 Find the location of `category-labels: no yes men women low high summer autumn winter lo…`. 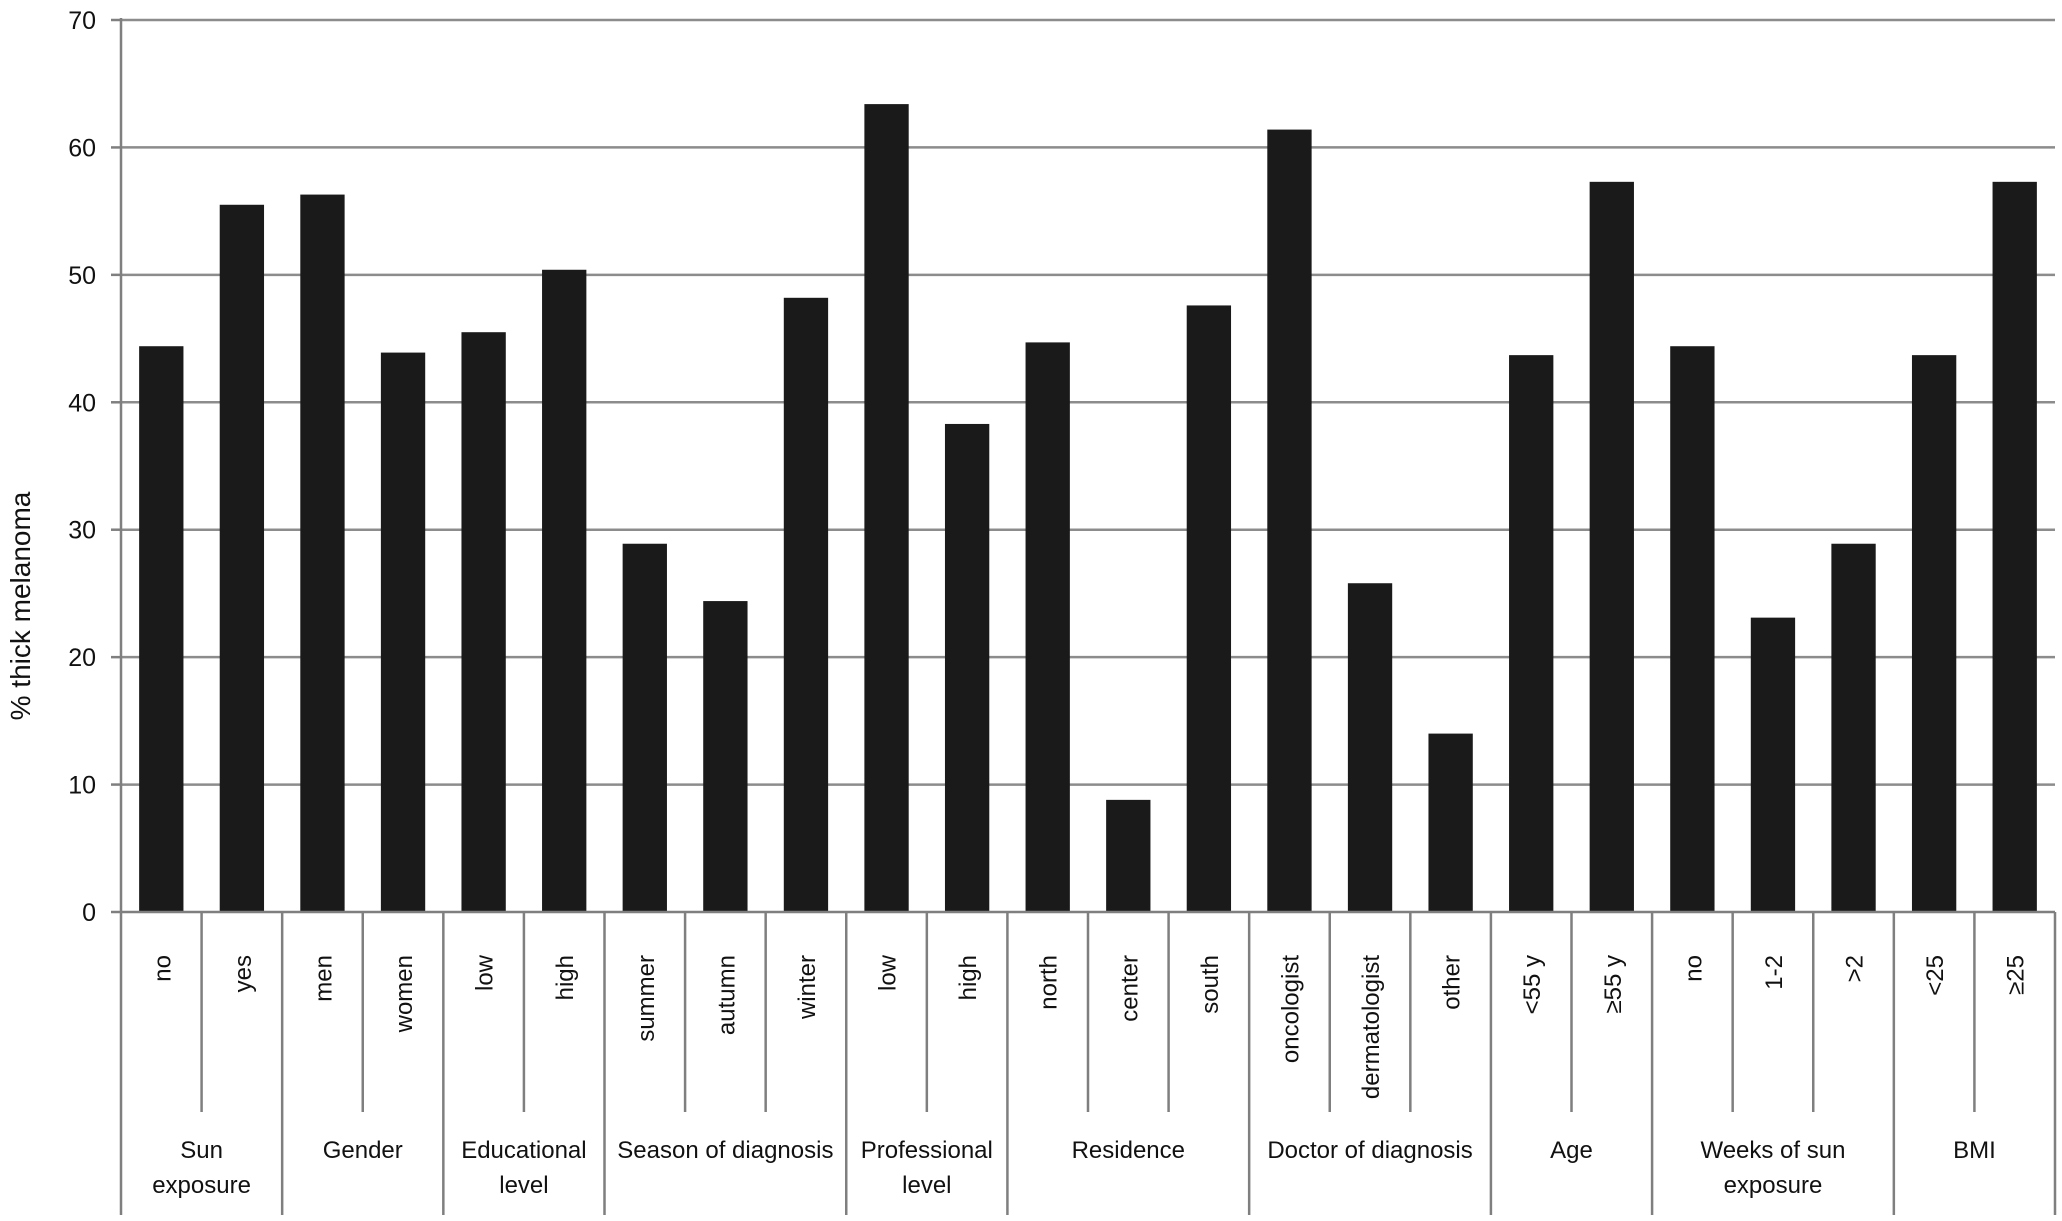

category-labels: no yes men women low high summer autumn winter lo… is located at coordinates (1089, 1026).